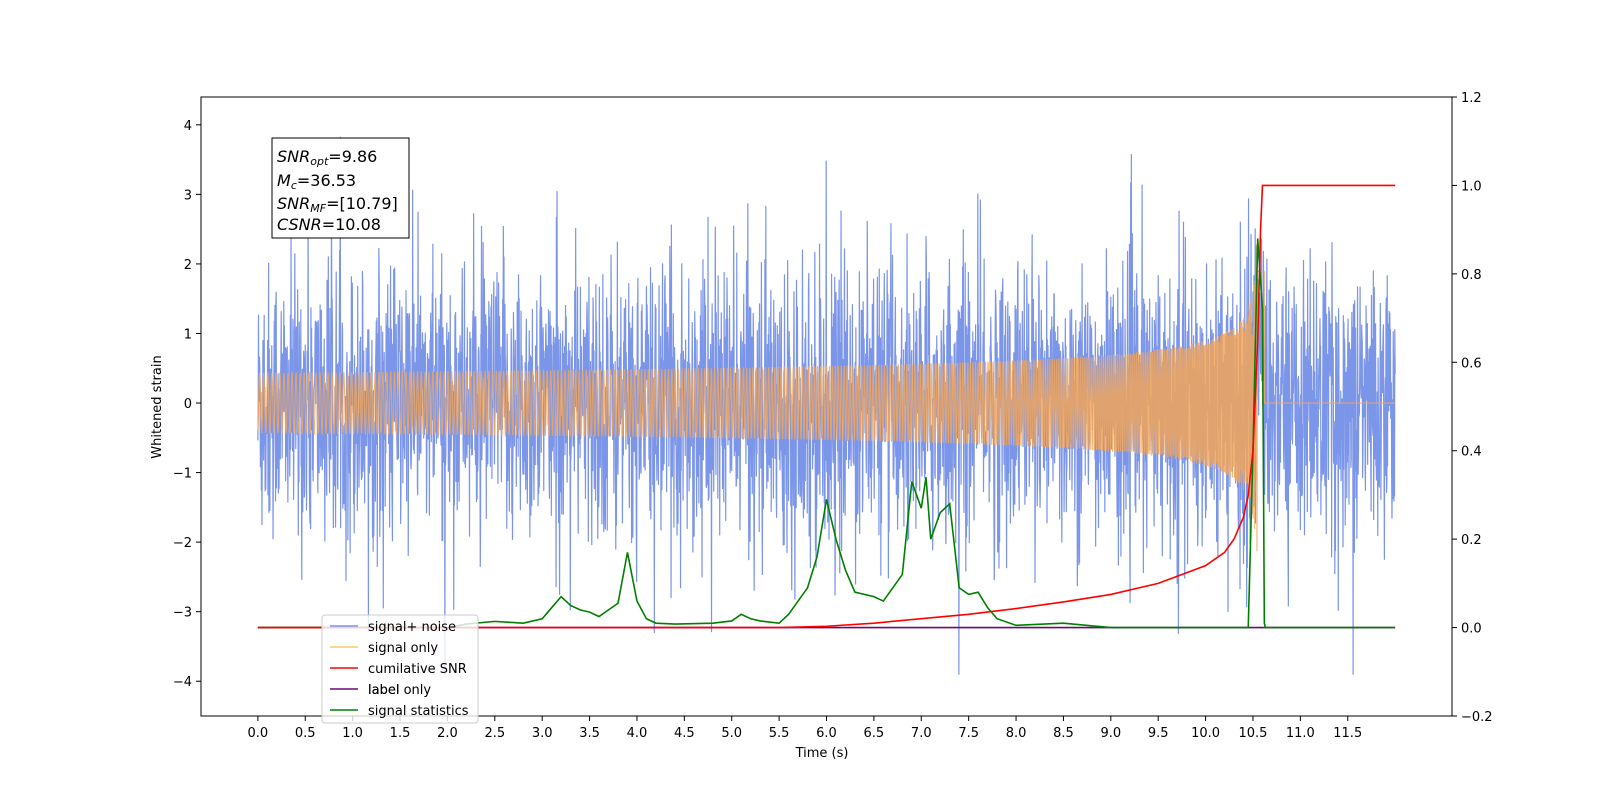 The image size is (1600, 800). What do you see at coordinates (188, 195) in the screenshot?
I see `y-tick-label: 3` at bounding box center [188, 195].